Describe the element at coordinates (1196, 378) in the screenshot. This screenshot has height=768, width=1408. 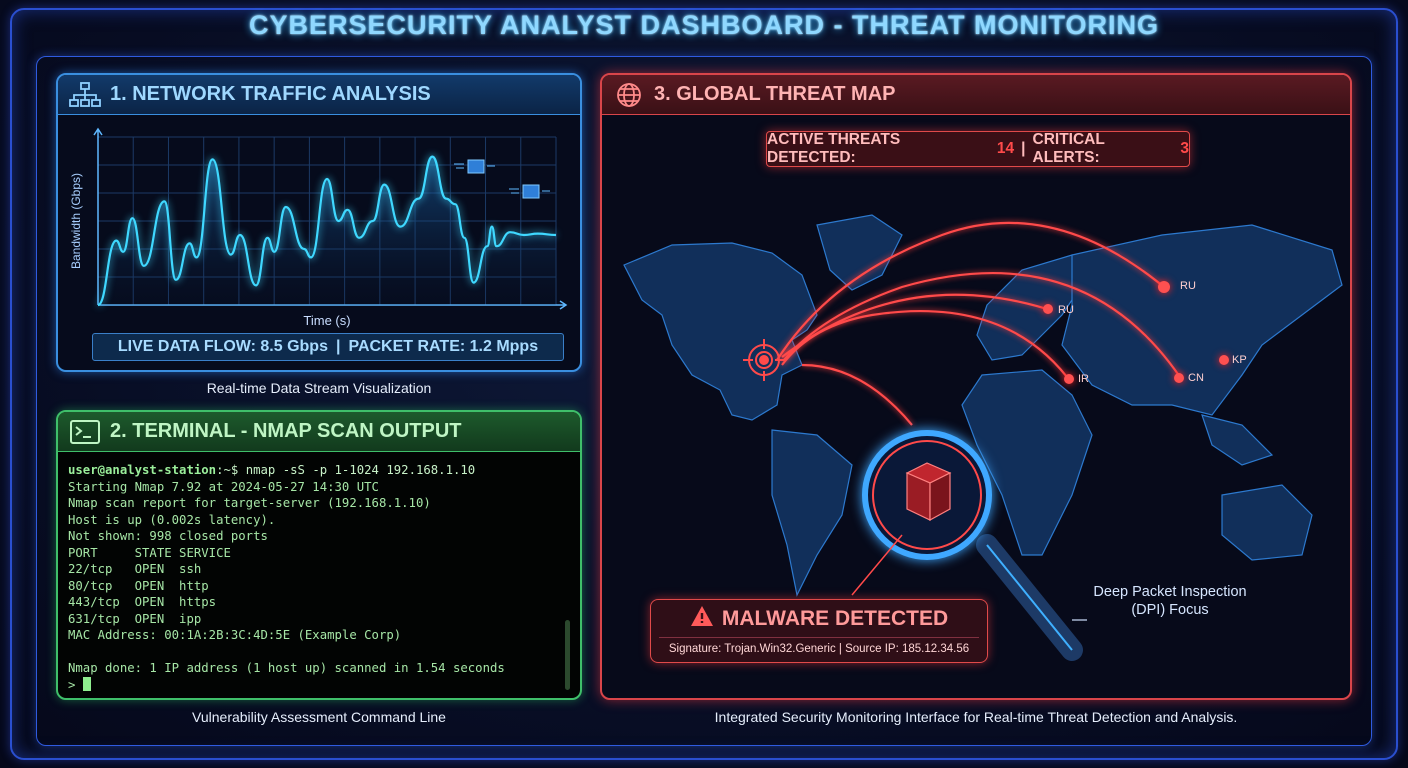
I see `threat-source-label: CN` at that location.